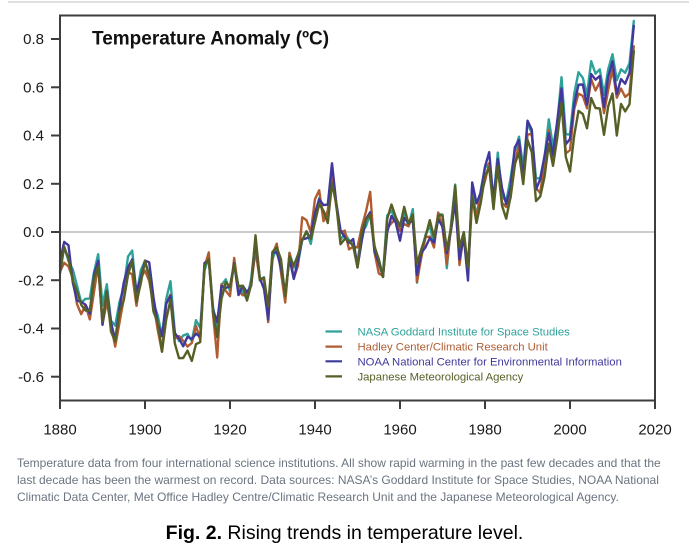 Image resolution: width=689 pixels, height=549 pixels. Describe the element at coordinates (441, 378) in the screenshot. I see `svg-text: Japanese Meteorological Agency` at that location.